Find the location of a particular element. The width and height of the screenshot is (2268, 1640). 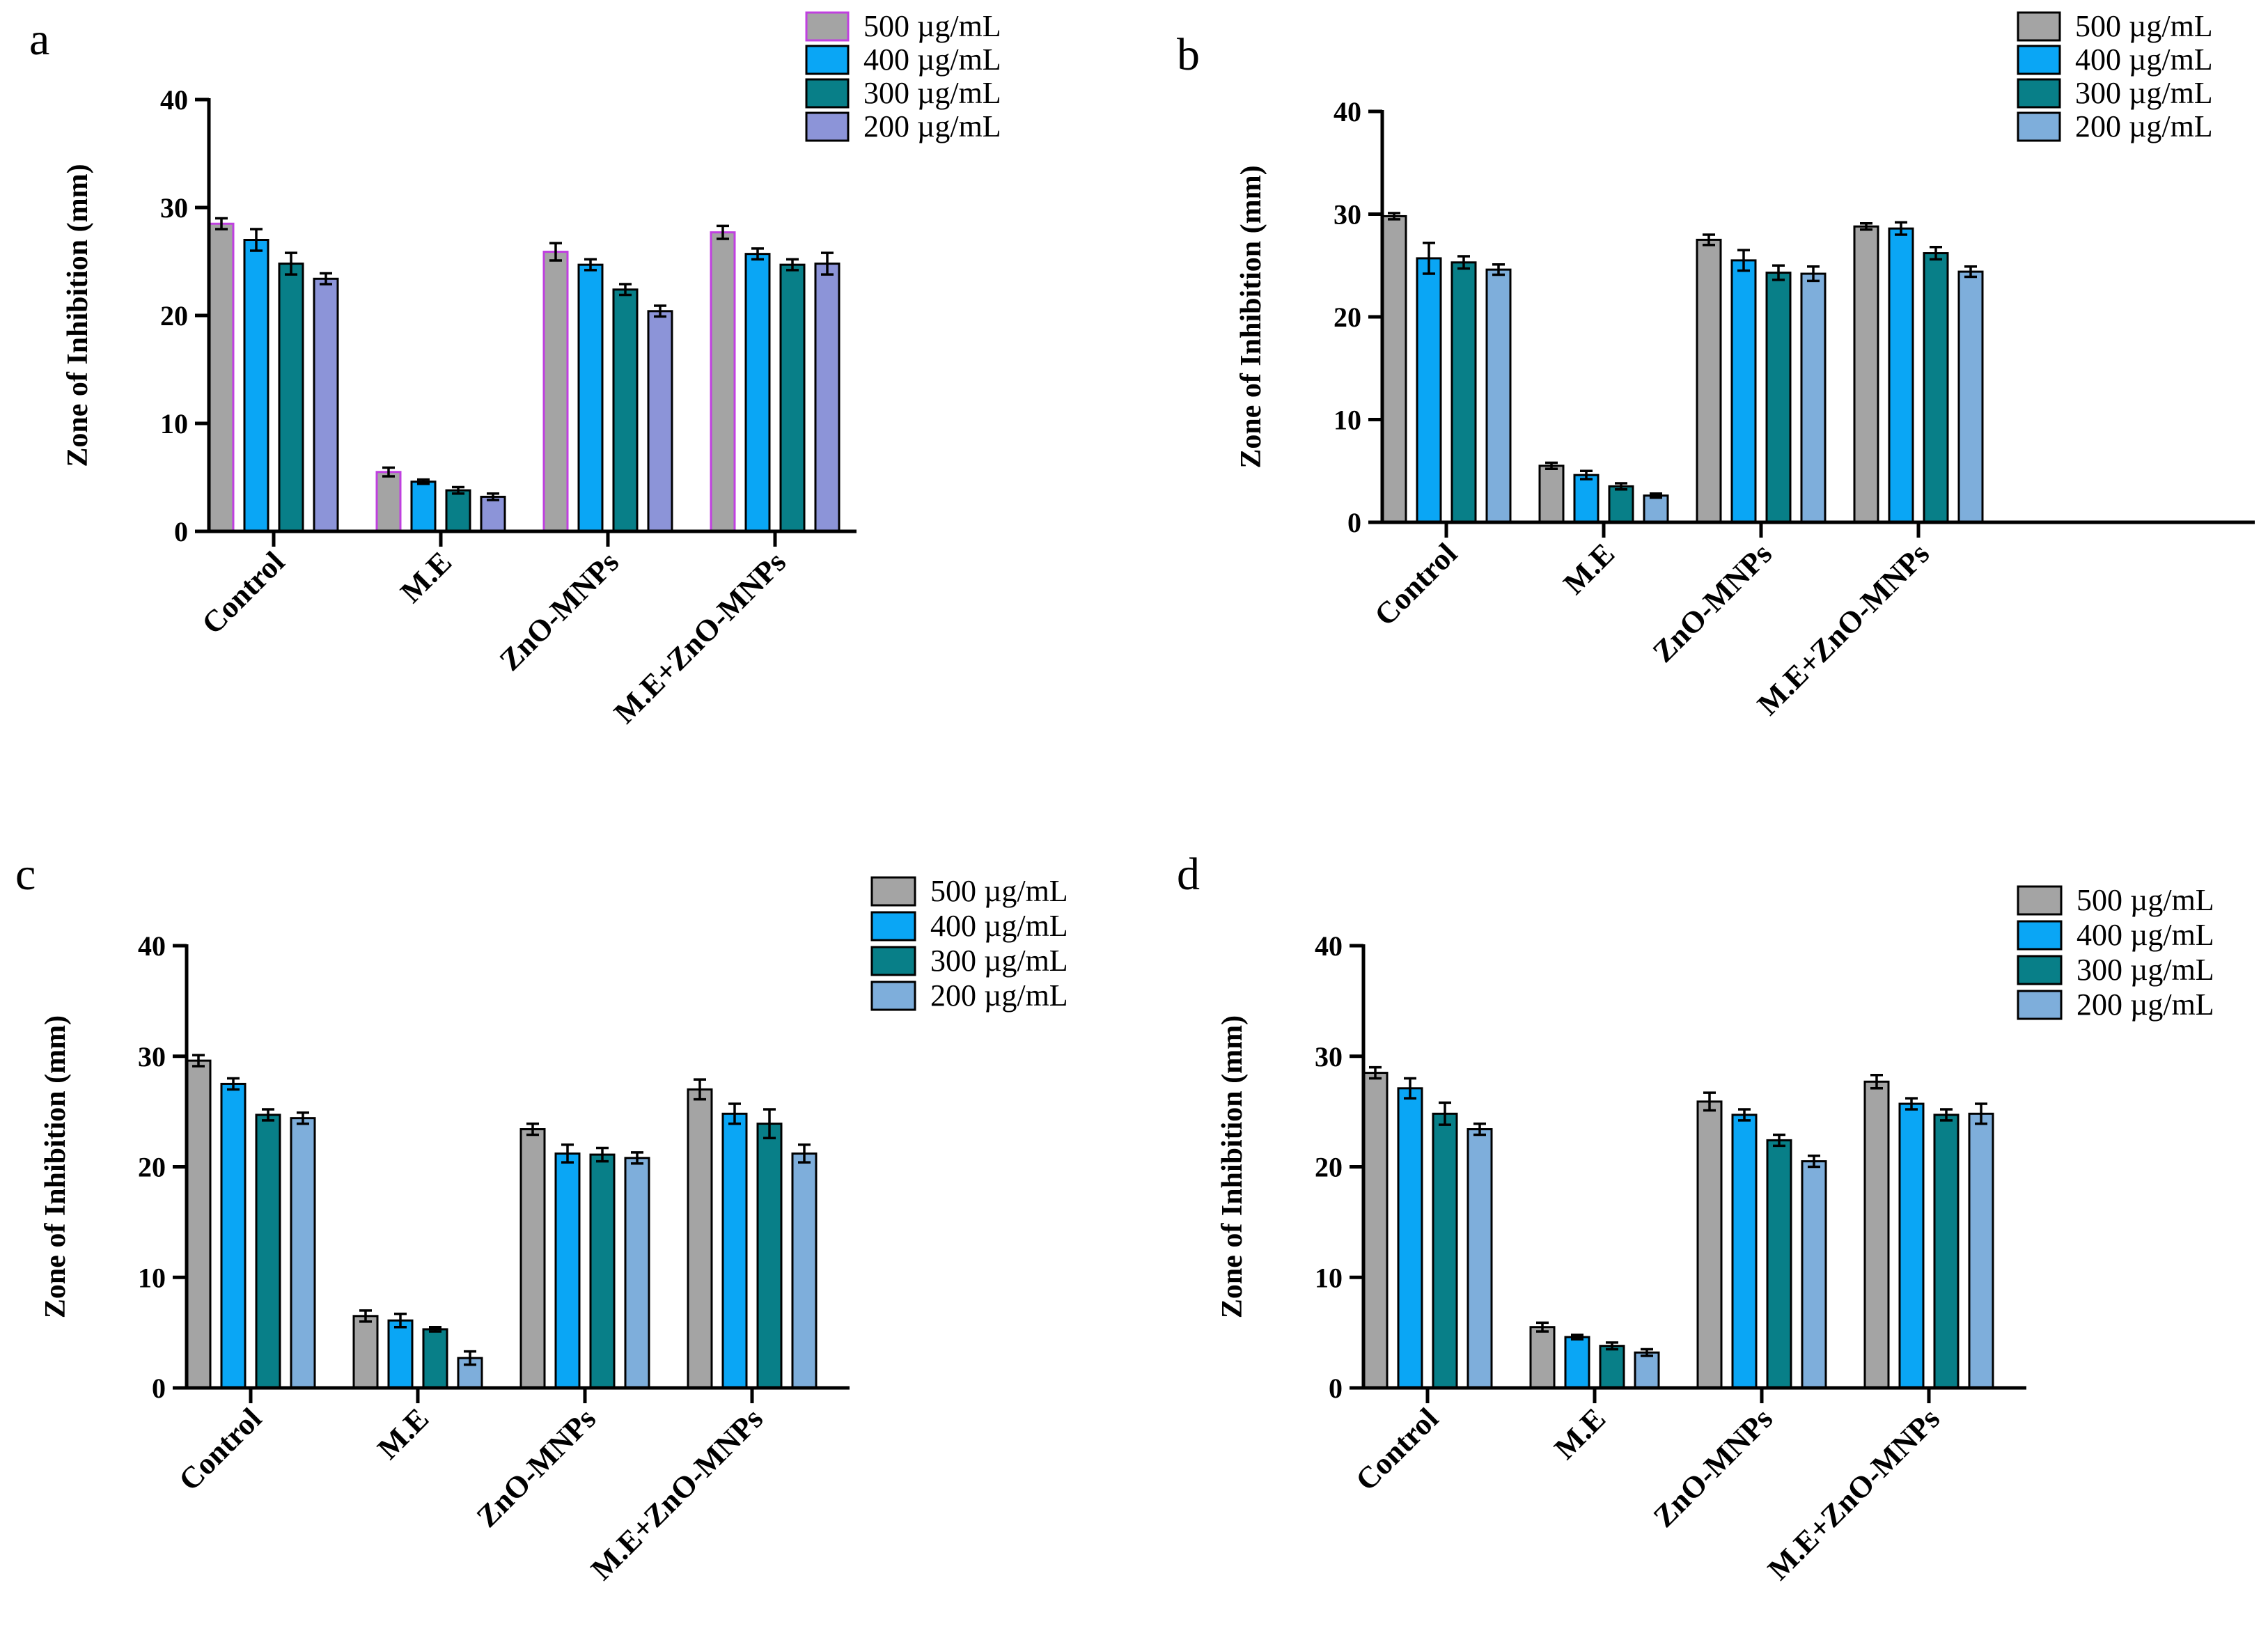

legend-label: 300 µg/mL is located at coordinates (999, 961).